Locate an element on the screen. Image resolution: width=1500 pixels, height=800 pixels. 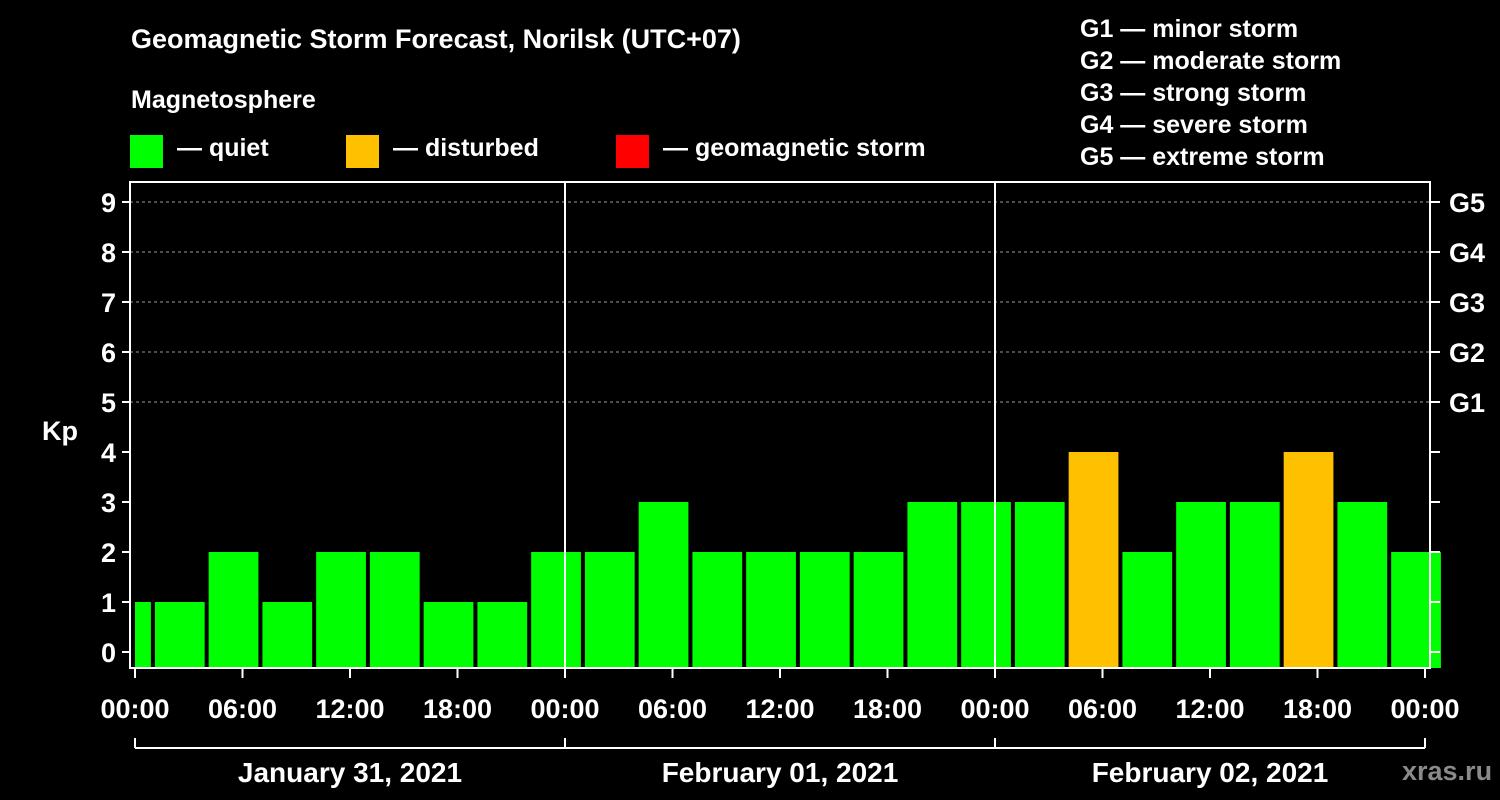
y-tick-label: 5 is located at coordinates (108, 403).